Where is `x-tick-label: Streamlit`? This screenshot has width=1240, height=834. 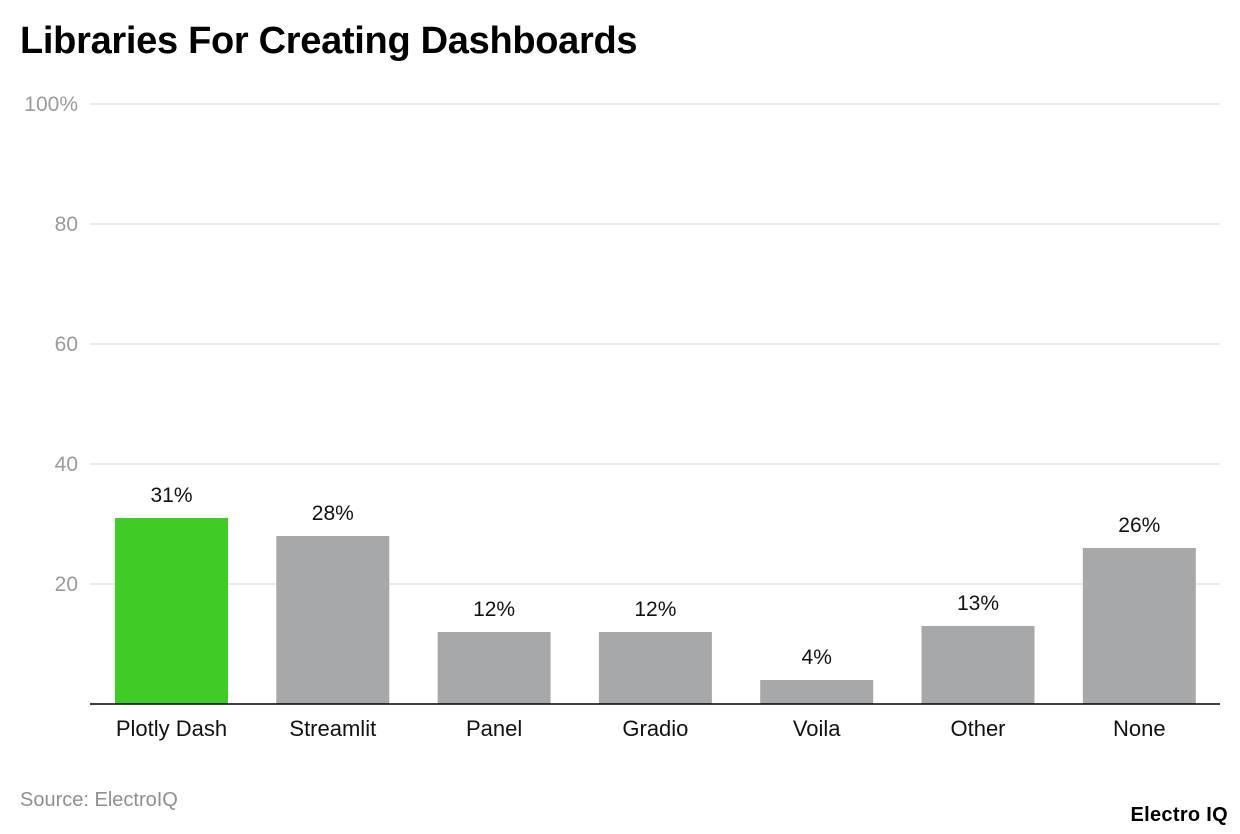 x-tick-label: Streamlit is located at coordinates (332, 728).